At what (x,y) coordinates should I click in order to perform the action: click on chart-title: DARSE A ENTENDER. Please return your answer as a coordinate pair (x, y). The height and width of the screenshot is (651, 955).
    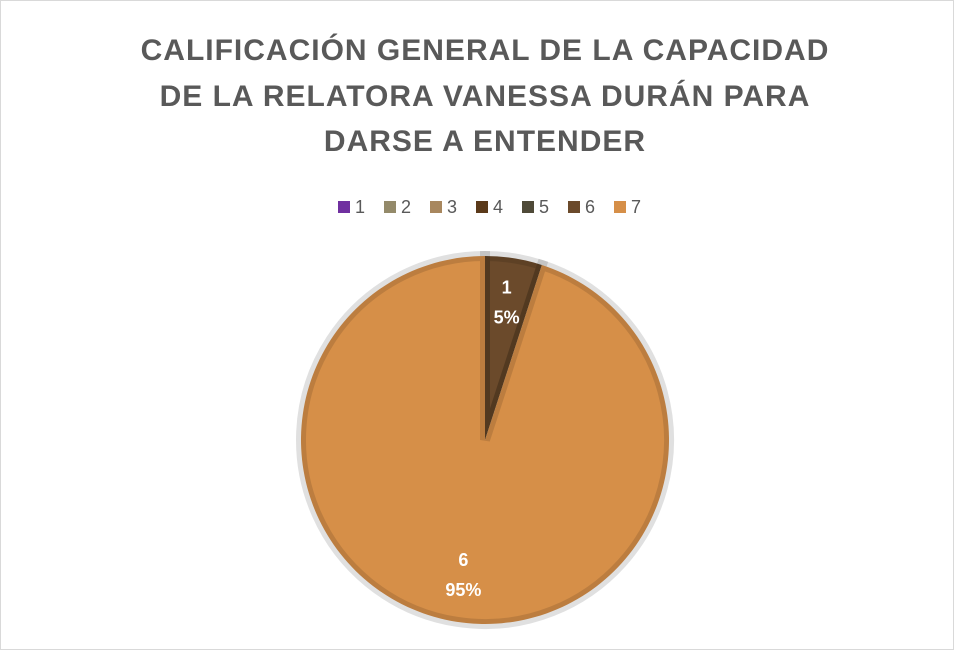
    Looking at the image, I should click on (485, 141).